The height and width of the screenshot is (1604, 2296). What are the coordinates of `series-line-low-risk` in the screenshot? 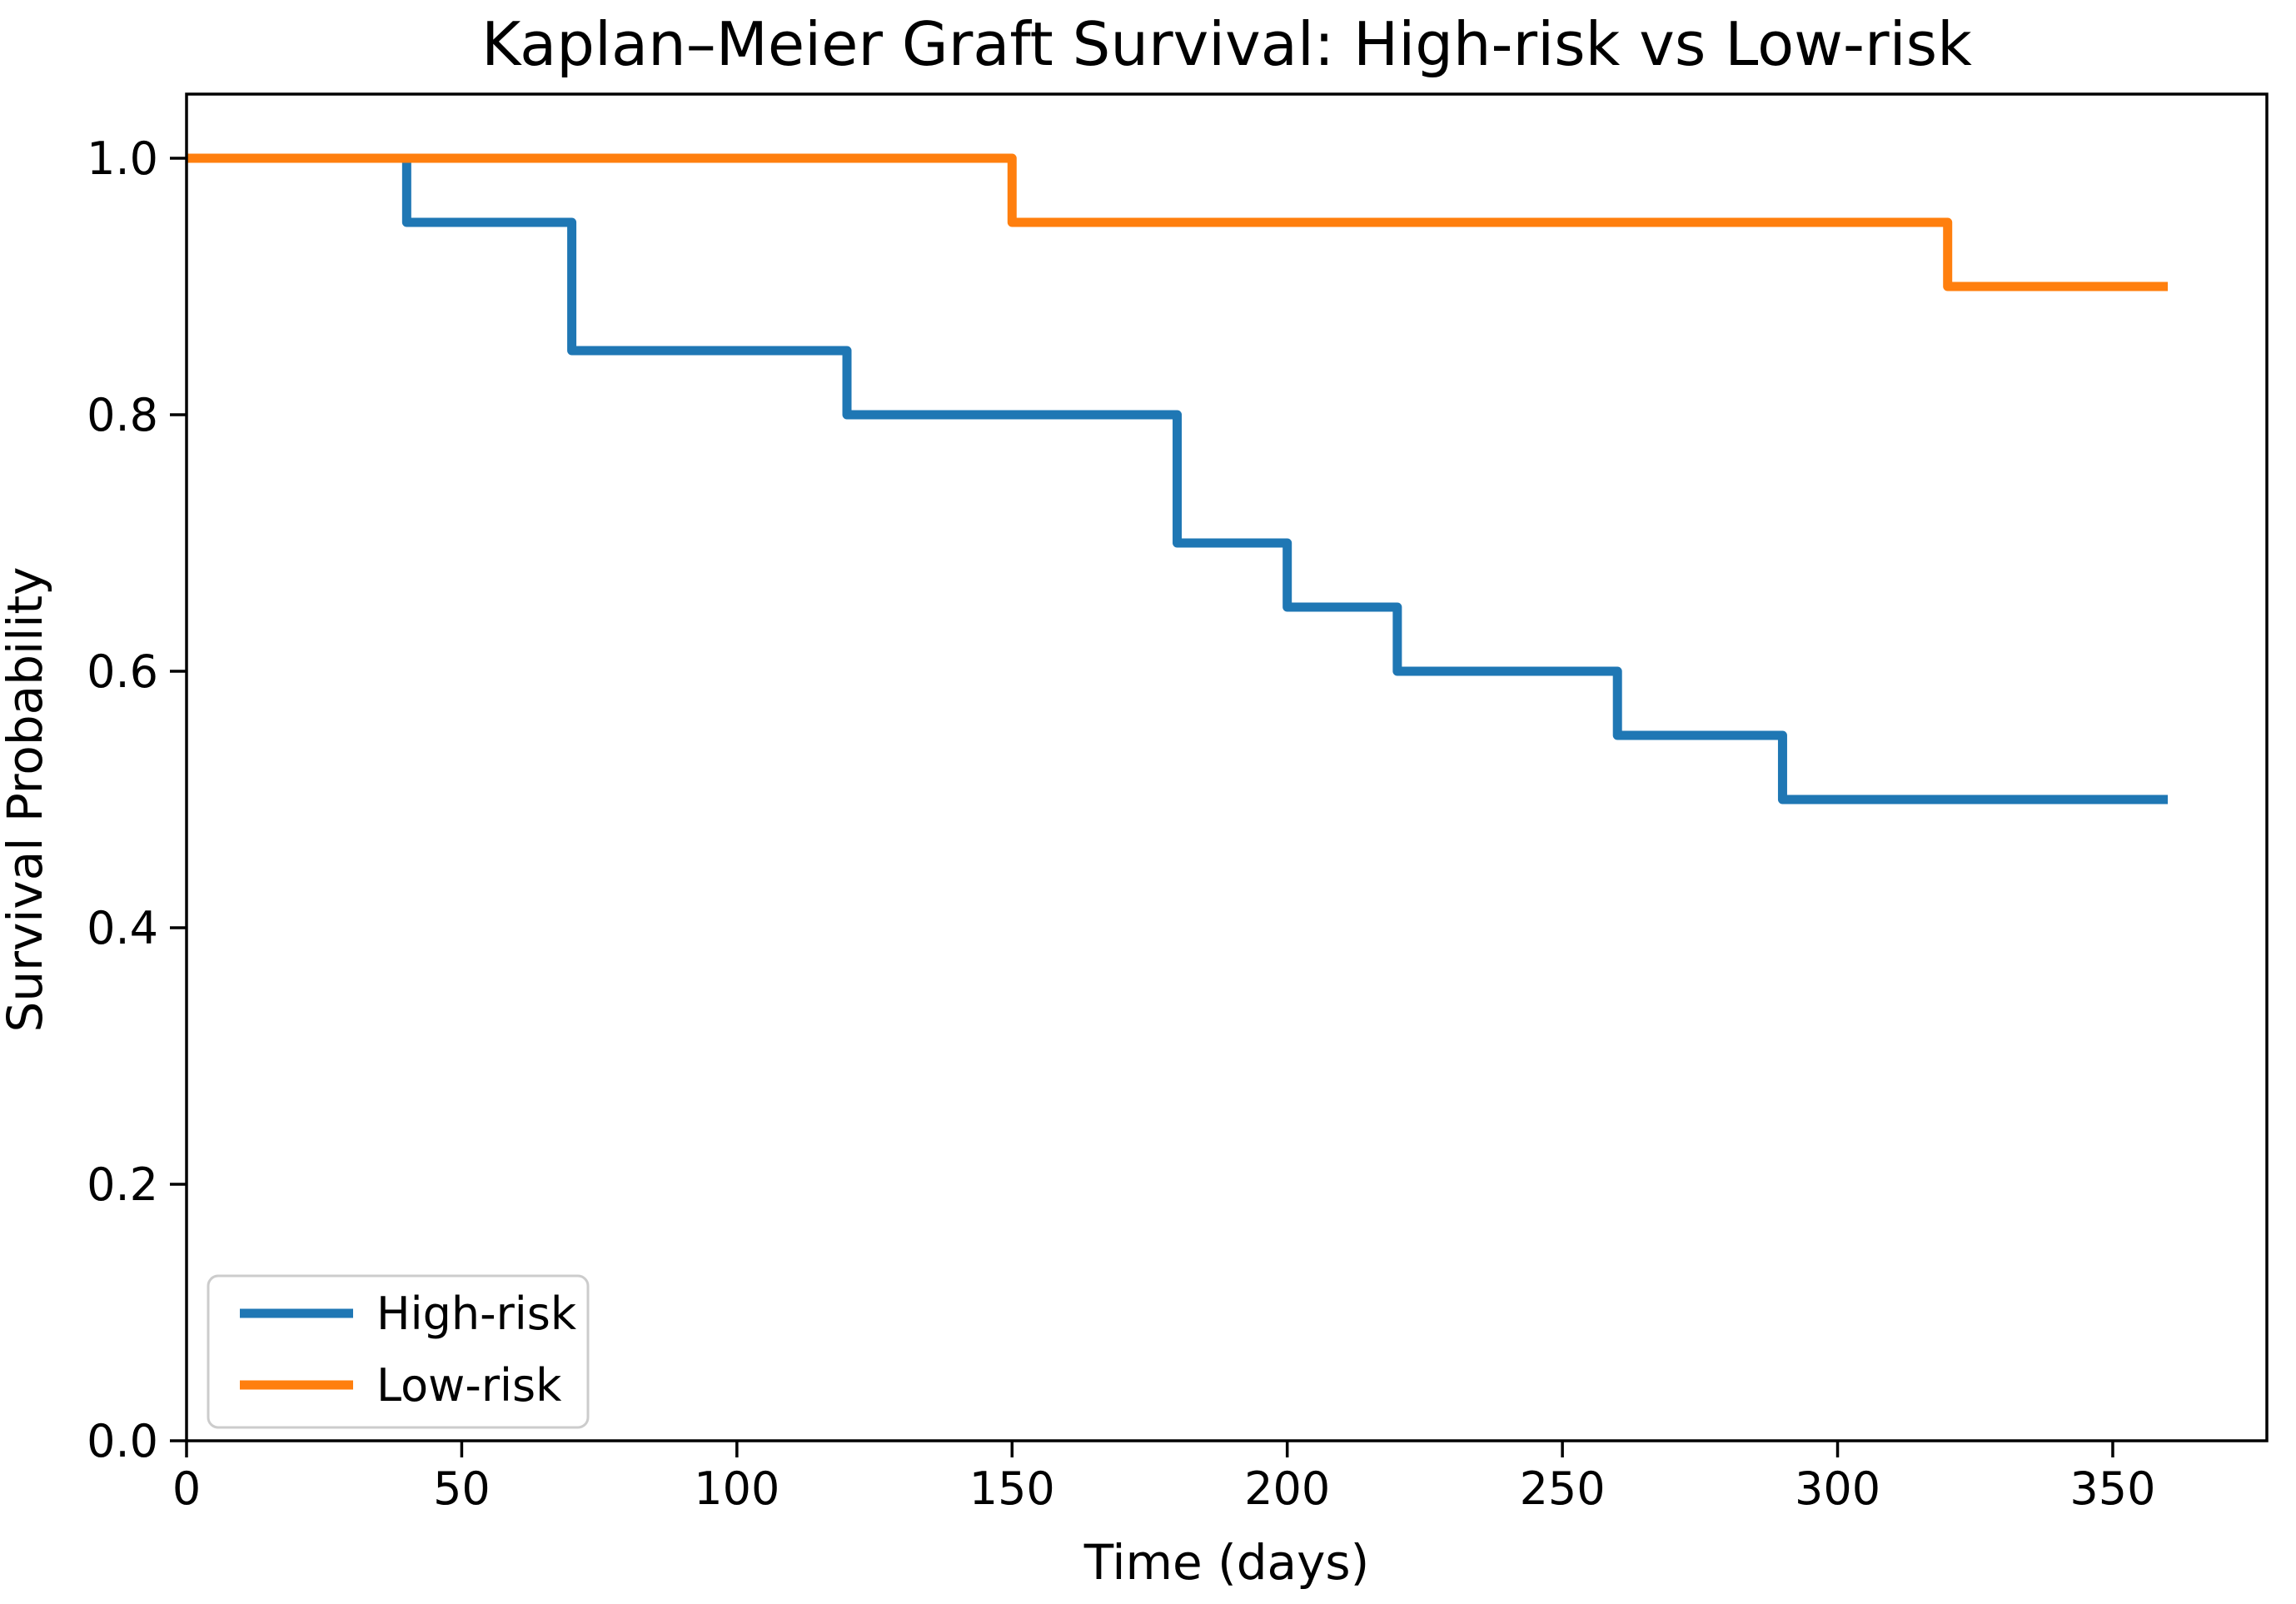 It's located at (1178, 222).